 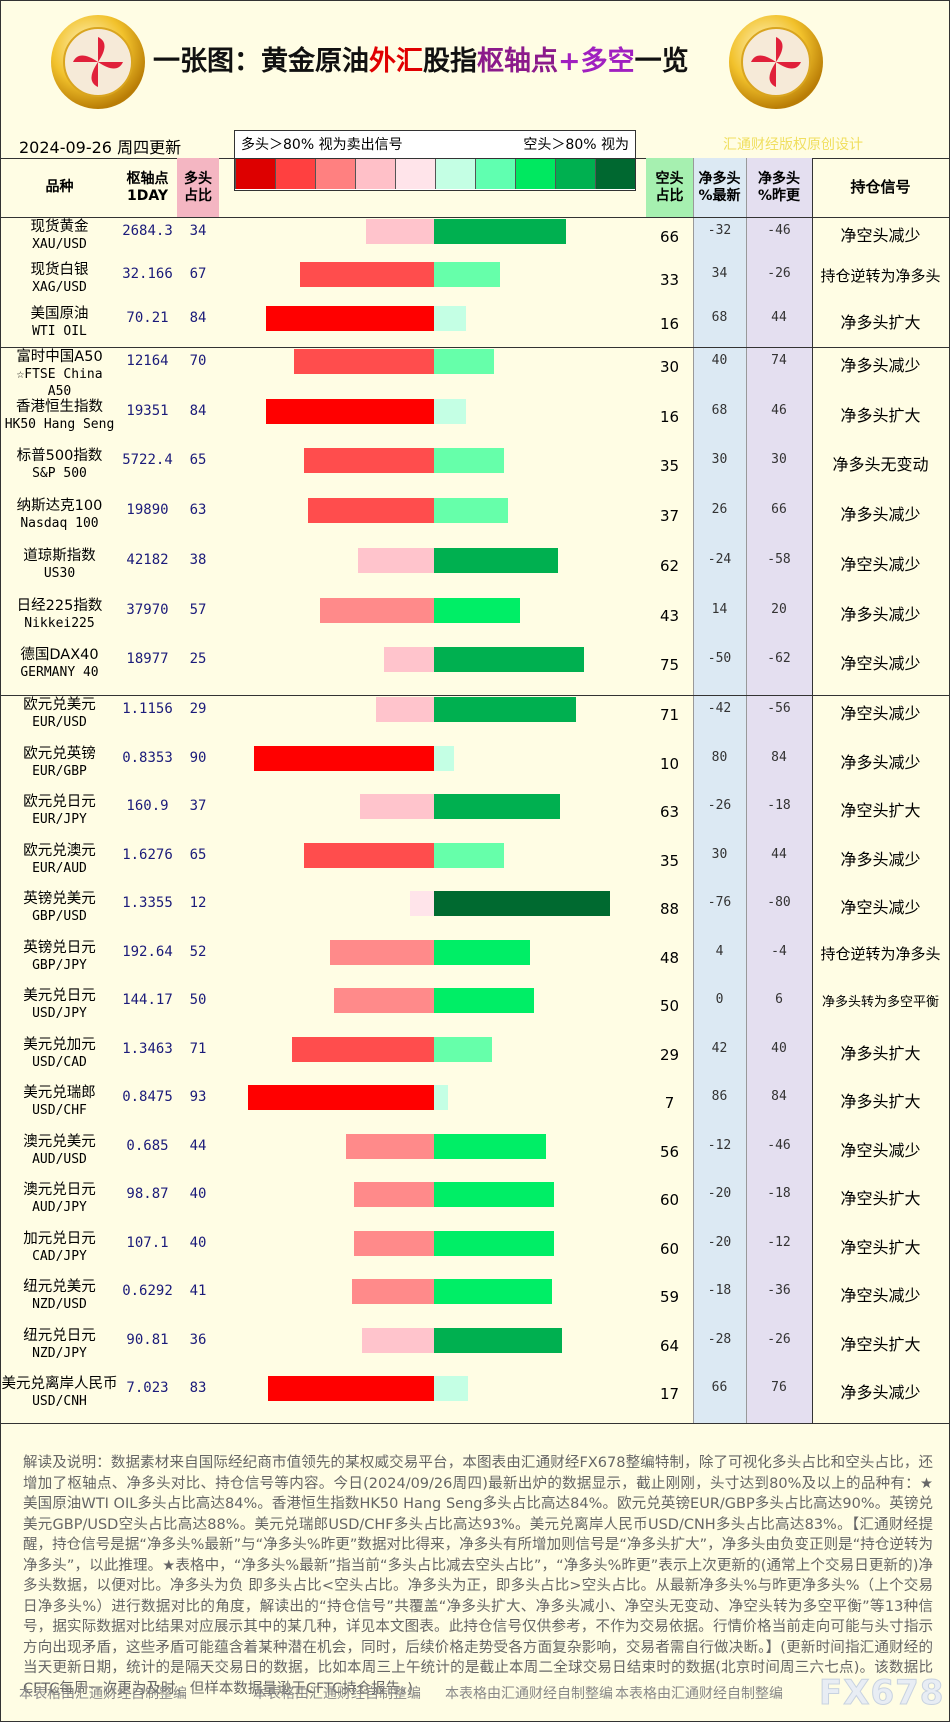 What do you see at coordinates (669, 909) in the screenshot?
I see `short-pct: 88` at bounding box center [669, 909].